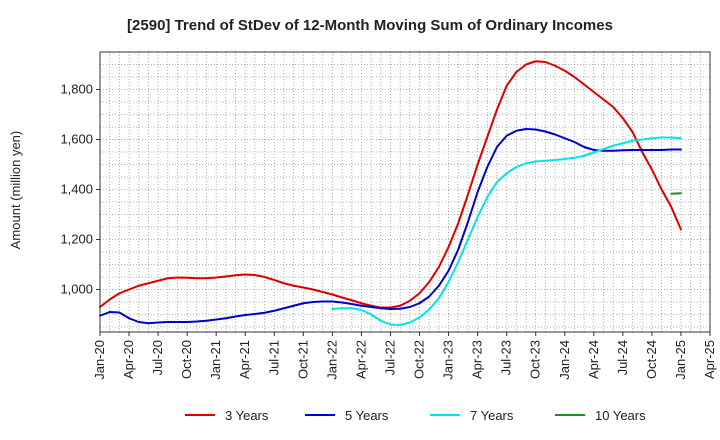 The height and width of the screenshot is (440, 720). What do you see at coordinates (331, 360) in the screenshot?
I see `x-tick-label: Jan-22` at bounding box center [331, 360].